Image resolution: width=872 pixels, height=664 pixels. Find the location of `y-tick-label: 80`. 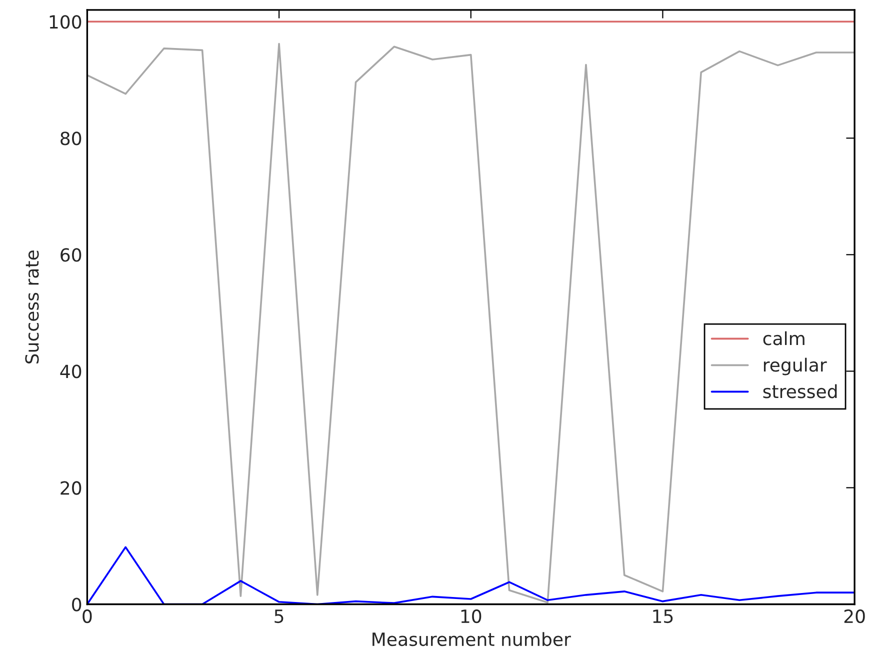

y-tick-label: 80 is located at coordinates (71, 139).